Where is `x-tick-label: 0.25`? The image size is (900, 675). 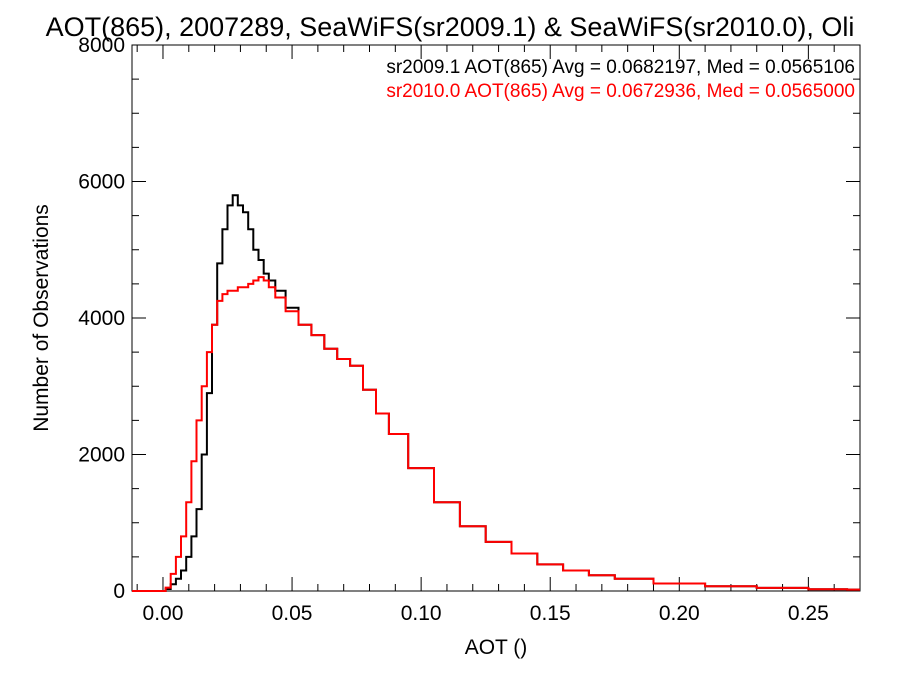
x-tick-label: 0.25 is located at coordinates (808, 613).